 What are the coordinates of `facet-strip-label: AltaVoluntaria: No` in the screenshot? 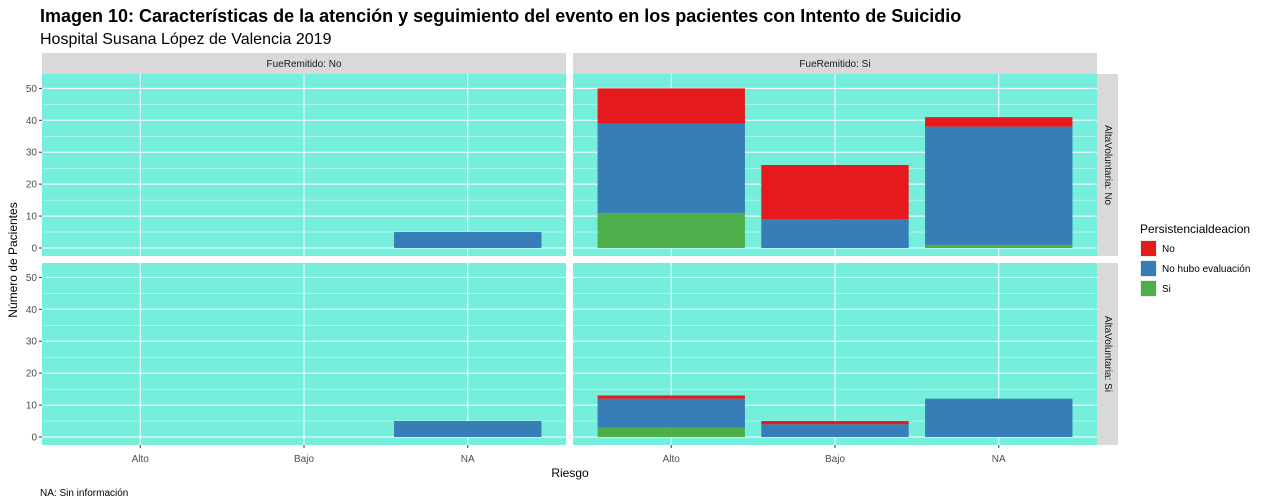 It's located at (1107, 165).